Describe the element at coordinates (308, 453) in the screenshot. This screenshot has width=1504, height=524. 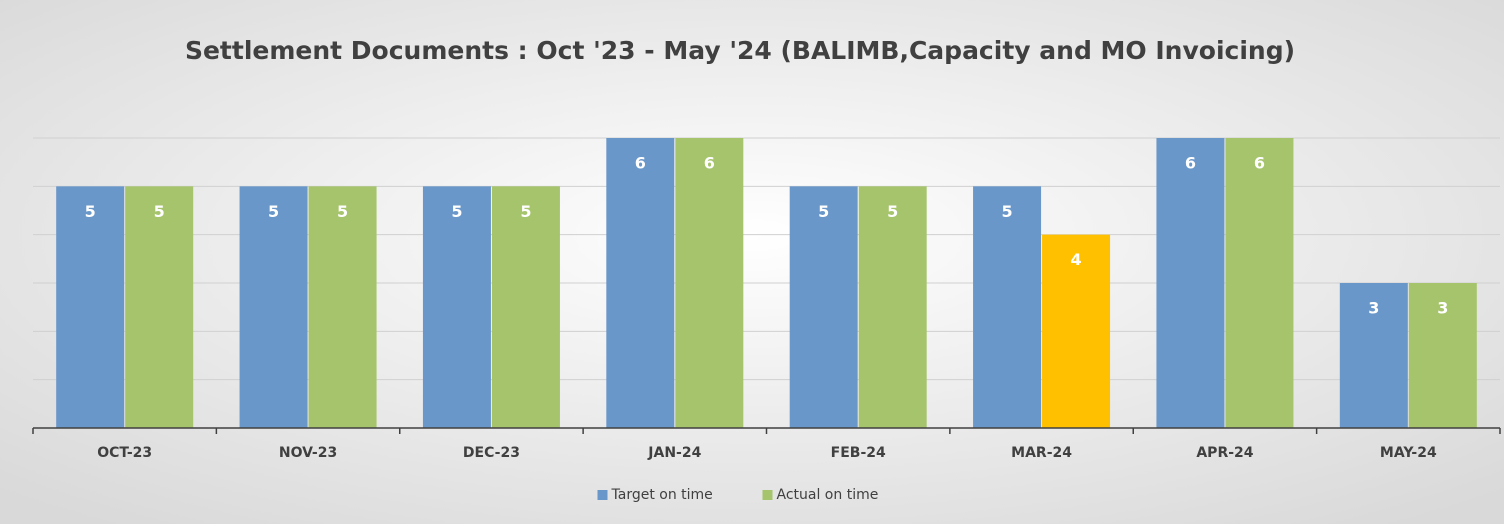
I see `x-tick-label: NOV-23` at that location.